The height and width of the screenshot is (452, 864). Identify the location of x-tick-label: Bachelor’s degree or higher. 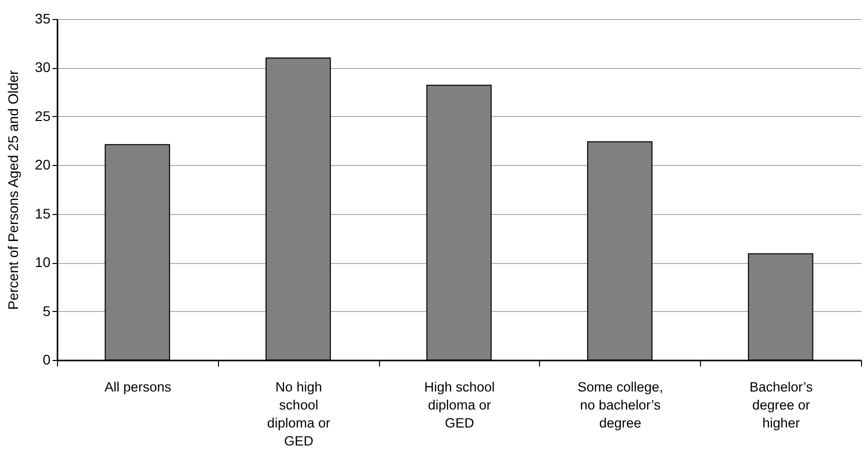
(781, 405).